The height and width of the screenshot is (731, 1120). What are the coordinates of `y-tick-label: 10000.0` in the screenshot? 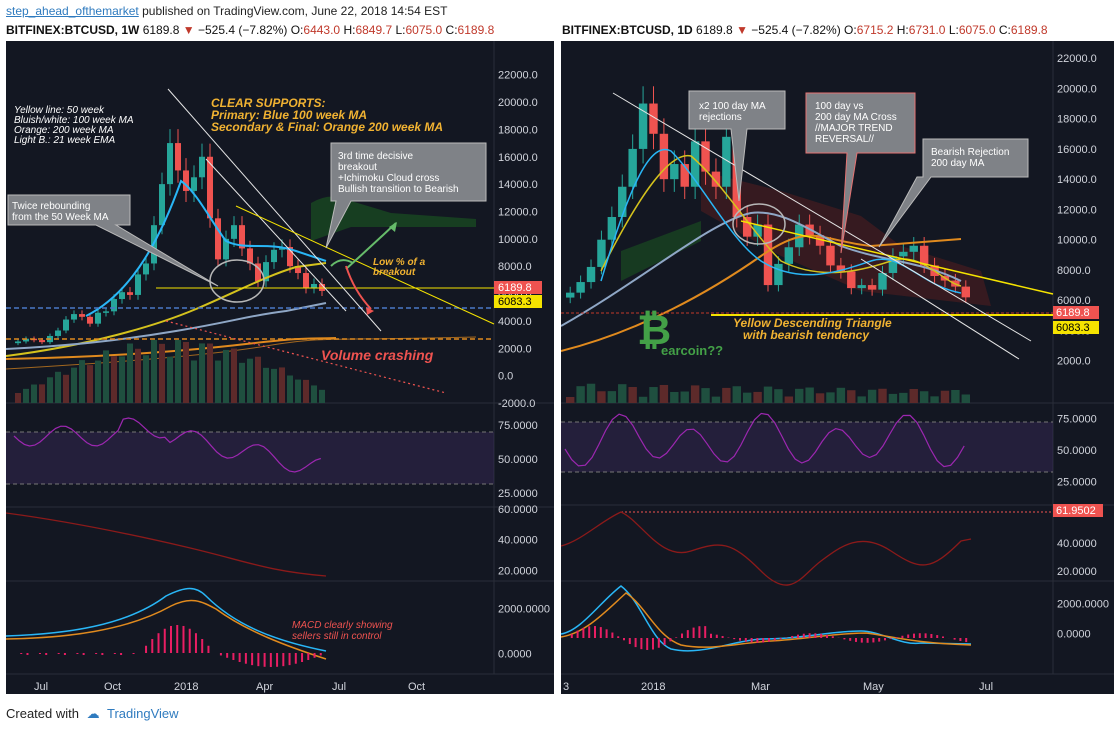 It's located at (518, 240).